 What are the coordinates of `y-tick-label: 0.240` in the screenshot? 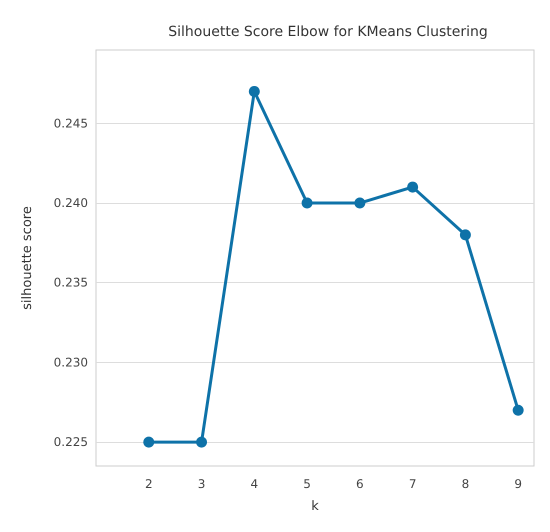 It's located at (71, 203).